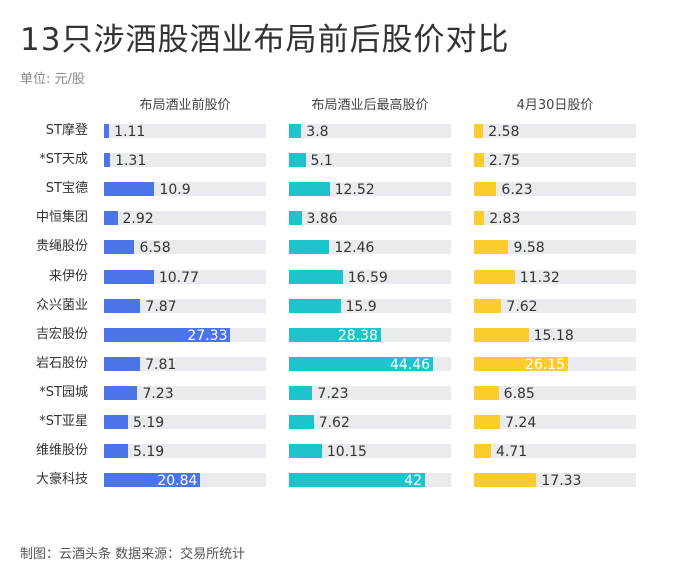 Image resolution: width=700 pixels, height=576 pixels. I want to click on category-label: 中恒集团, so click(61, 218).